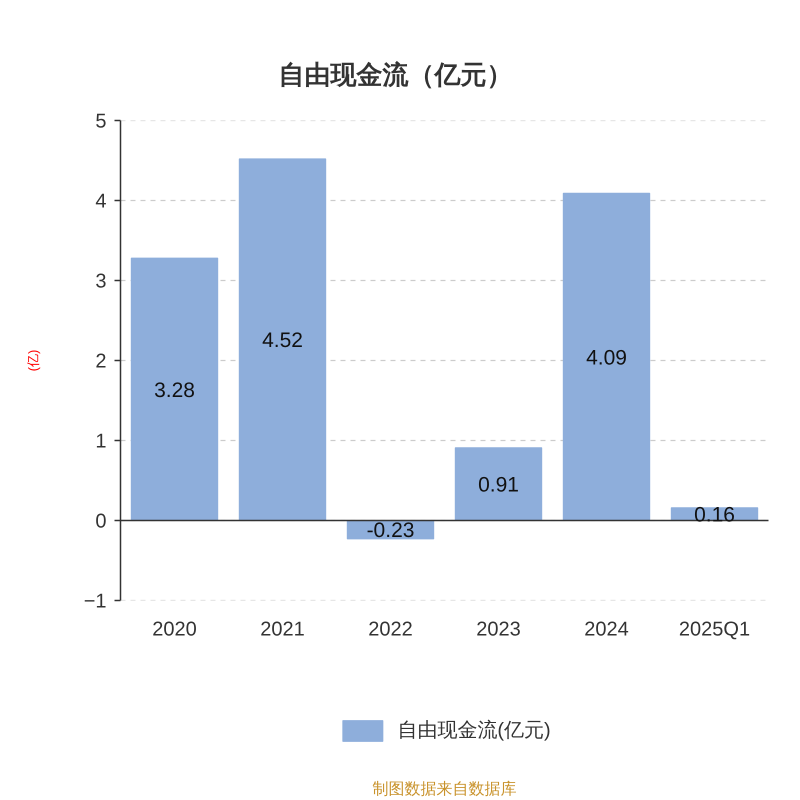 This screenshot has width=800, height=800. What do you see at coordinates (390, 629) in the screenshot?
I see `x-tick-label: 2022` at bounding box center [390, 629].